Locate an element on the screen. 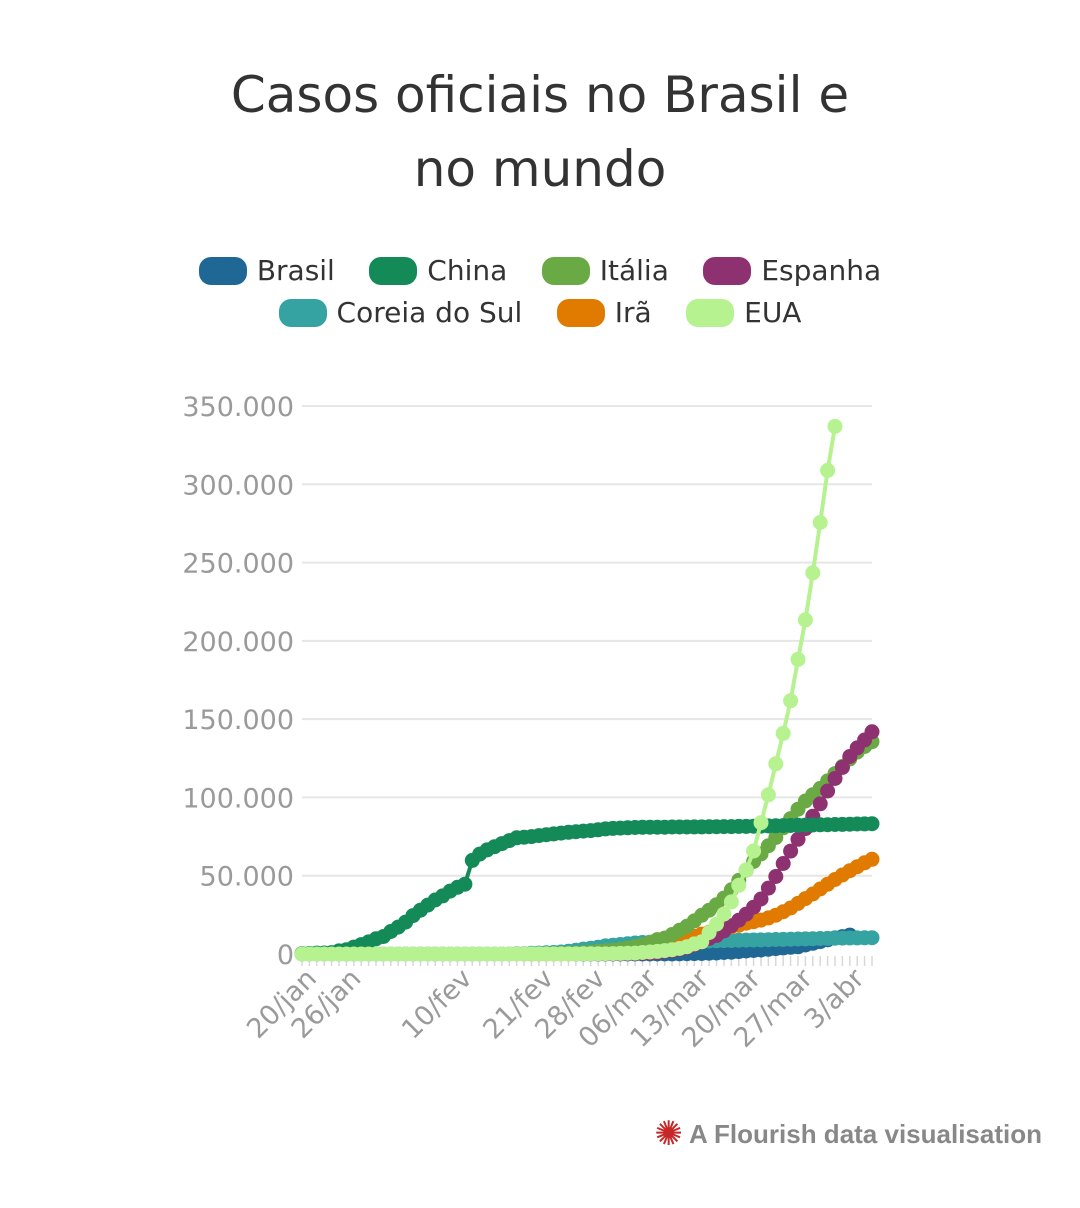 The image size is (1080, 1208). legend-item-coreia-do-sul: Coreia do Sul is located at coordinates (400, 312).